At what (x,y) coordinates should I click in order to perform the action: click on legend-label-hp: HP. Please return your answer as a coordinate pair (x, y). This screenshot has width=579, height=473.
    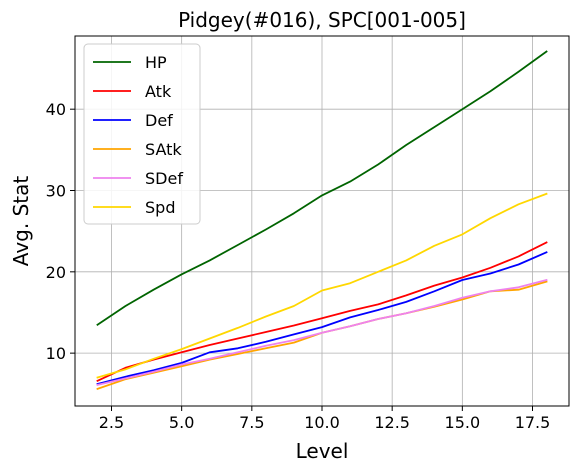
    Looking at the image, I should click on (156, 62).